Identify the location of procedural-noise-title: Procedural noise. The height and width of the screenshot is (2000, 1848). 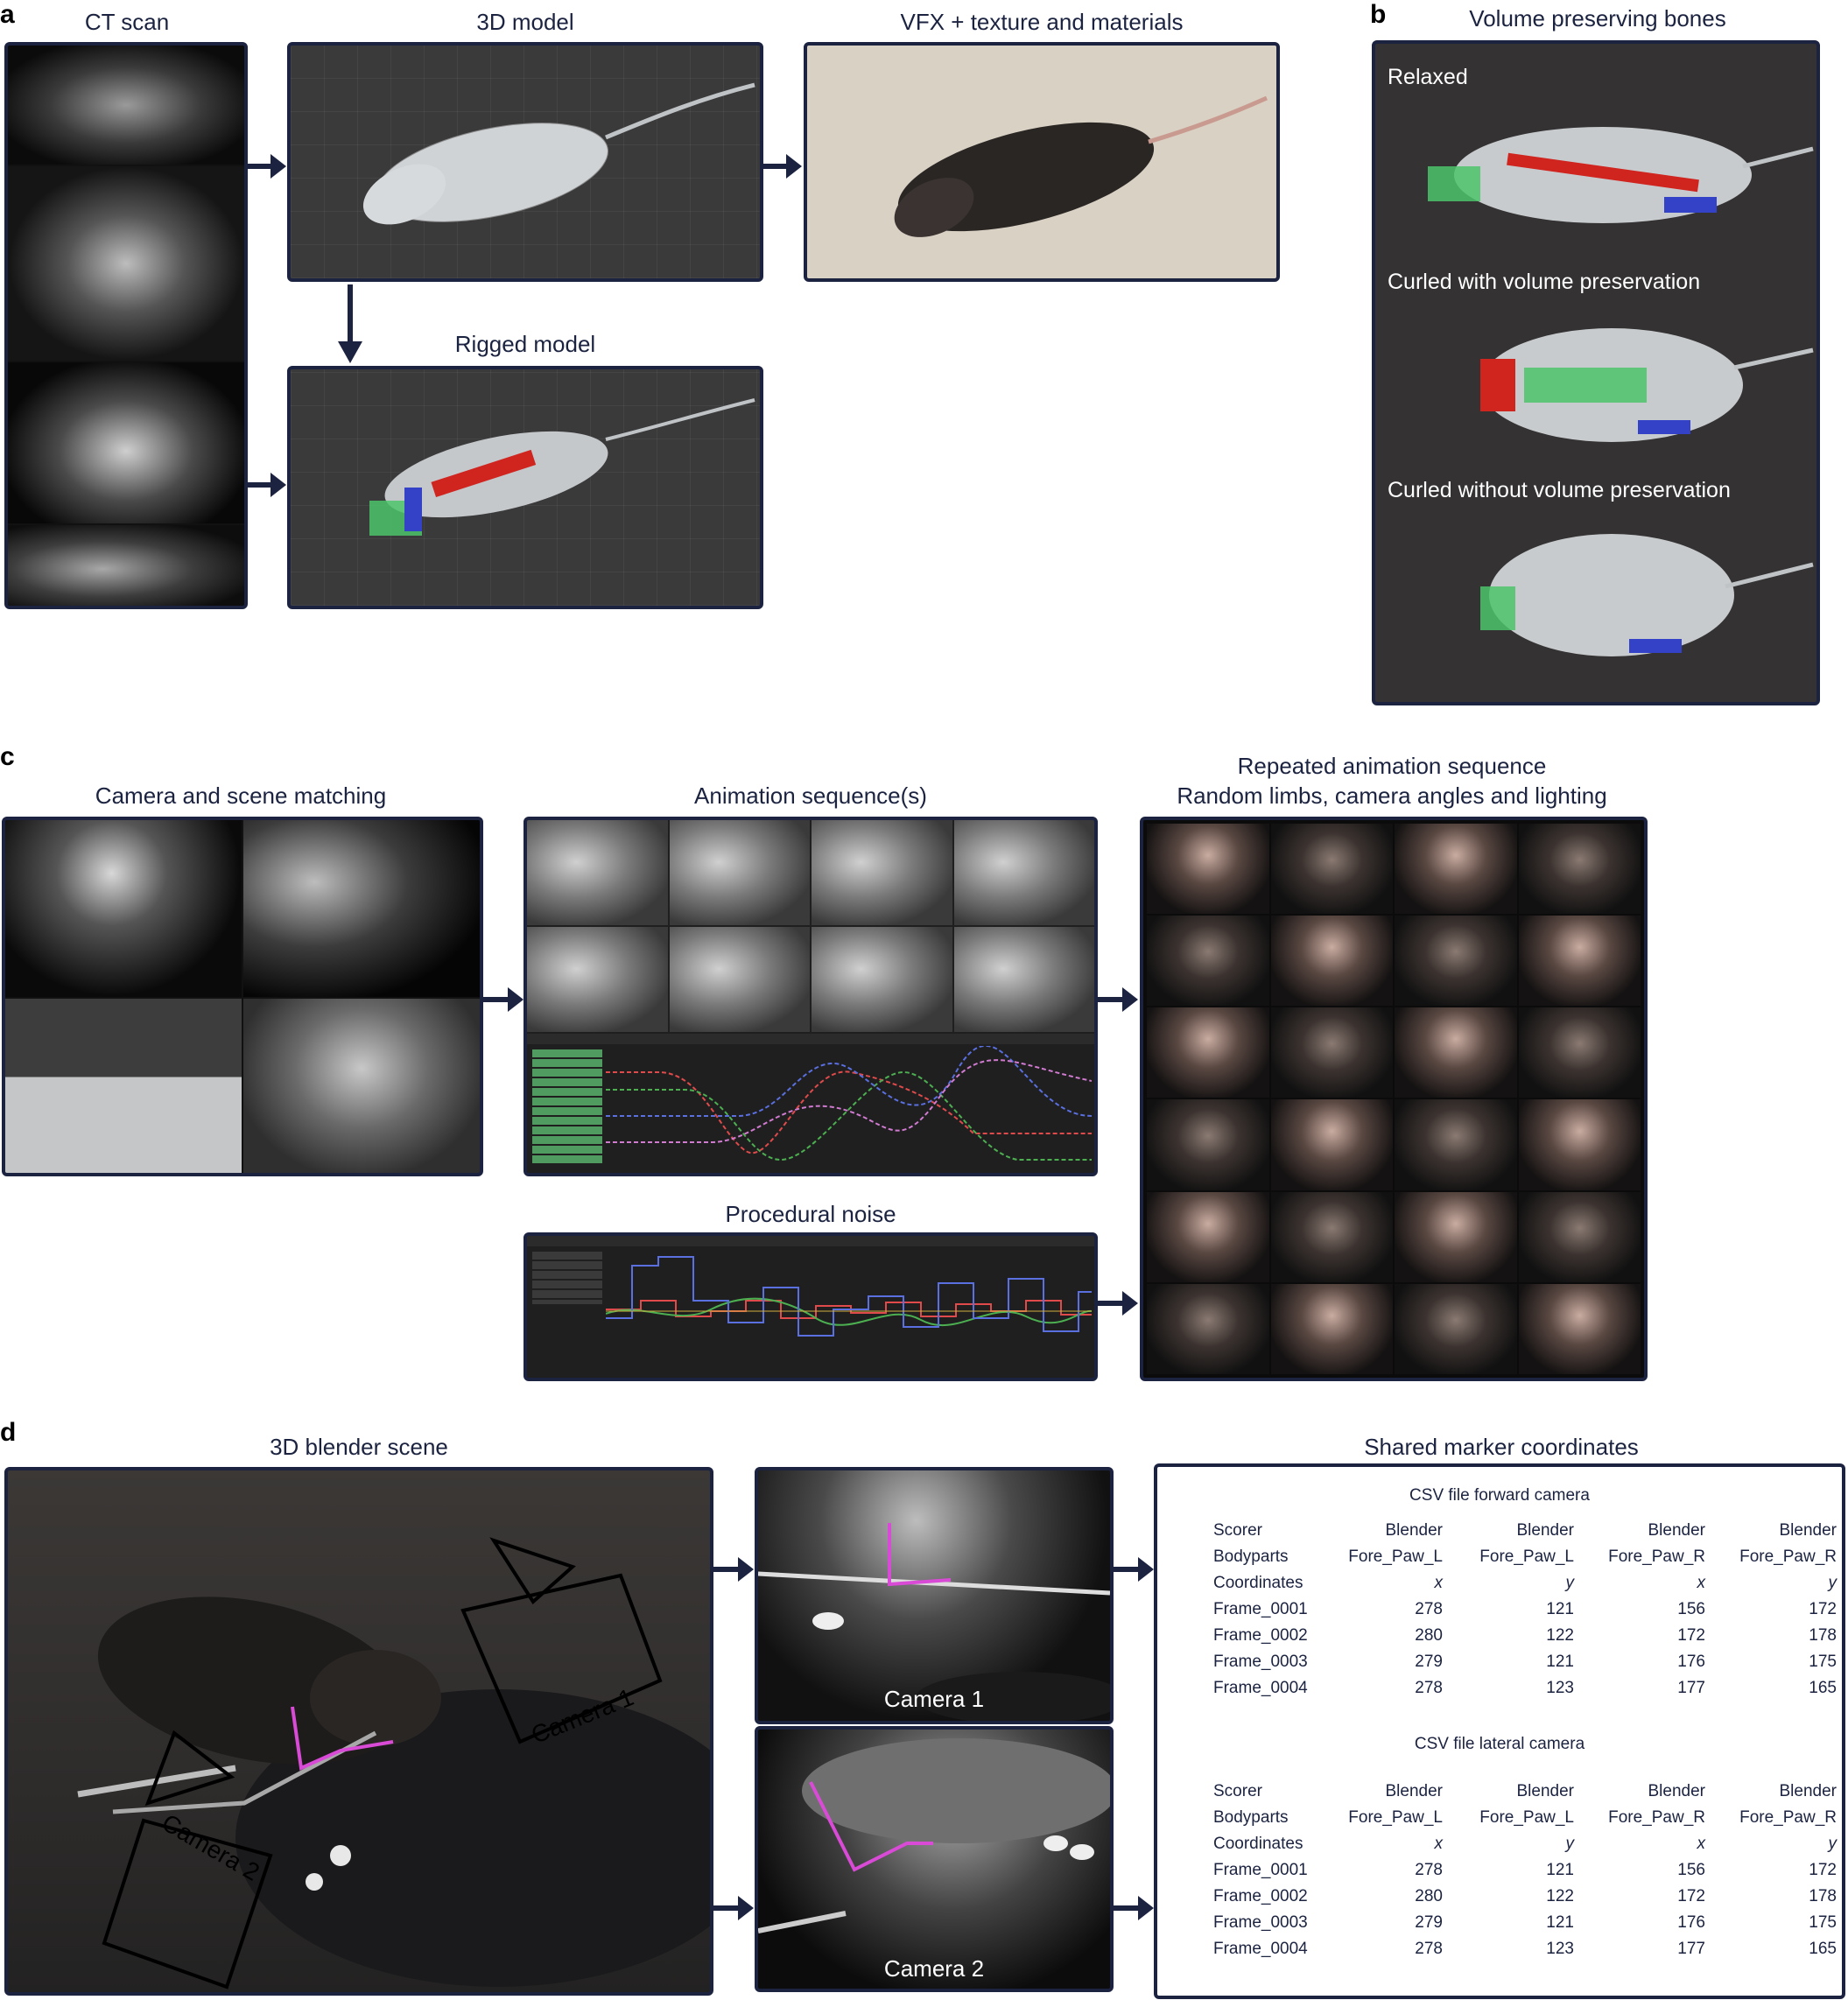
(810, 1214).